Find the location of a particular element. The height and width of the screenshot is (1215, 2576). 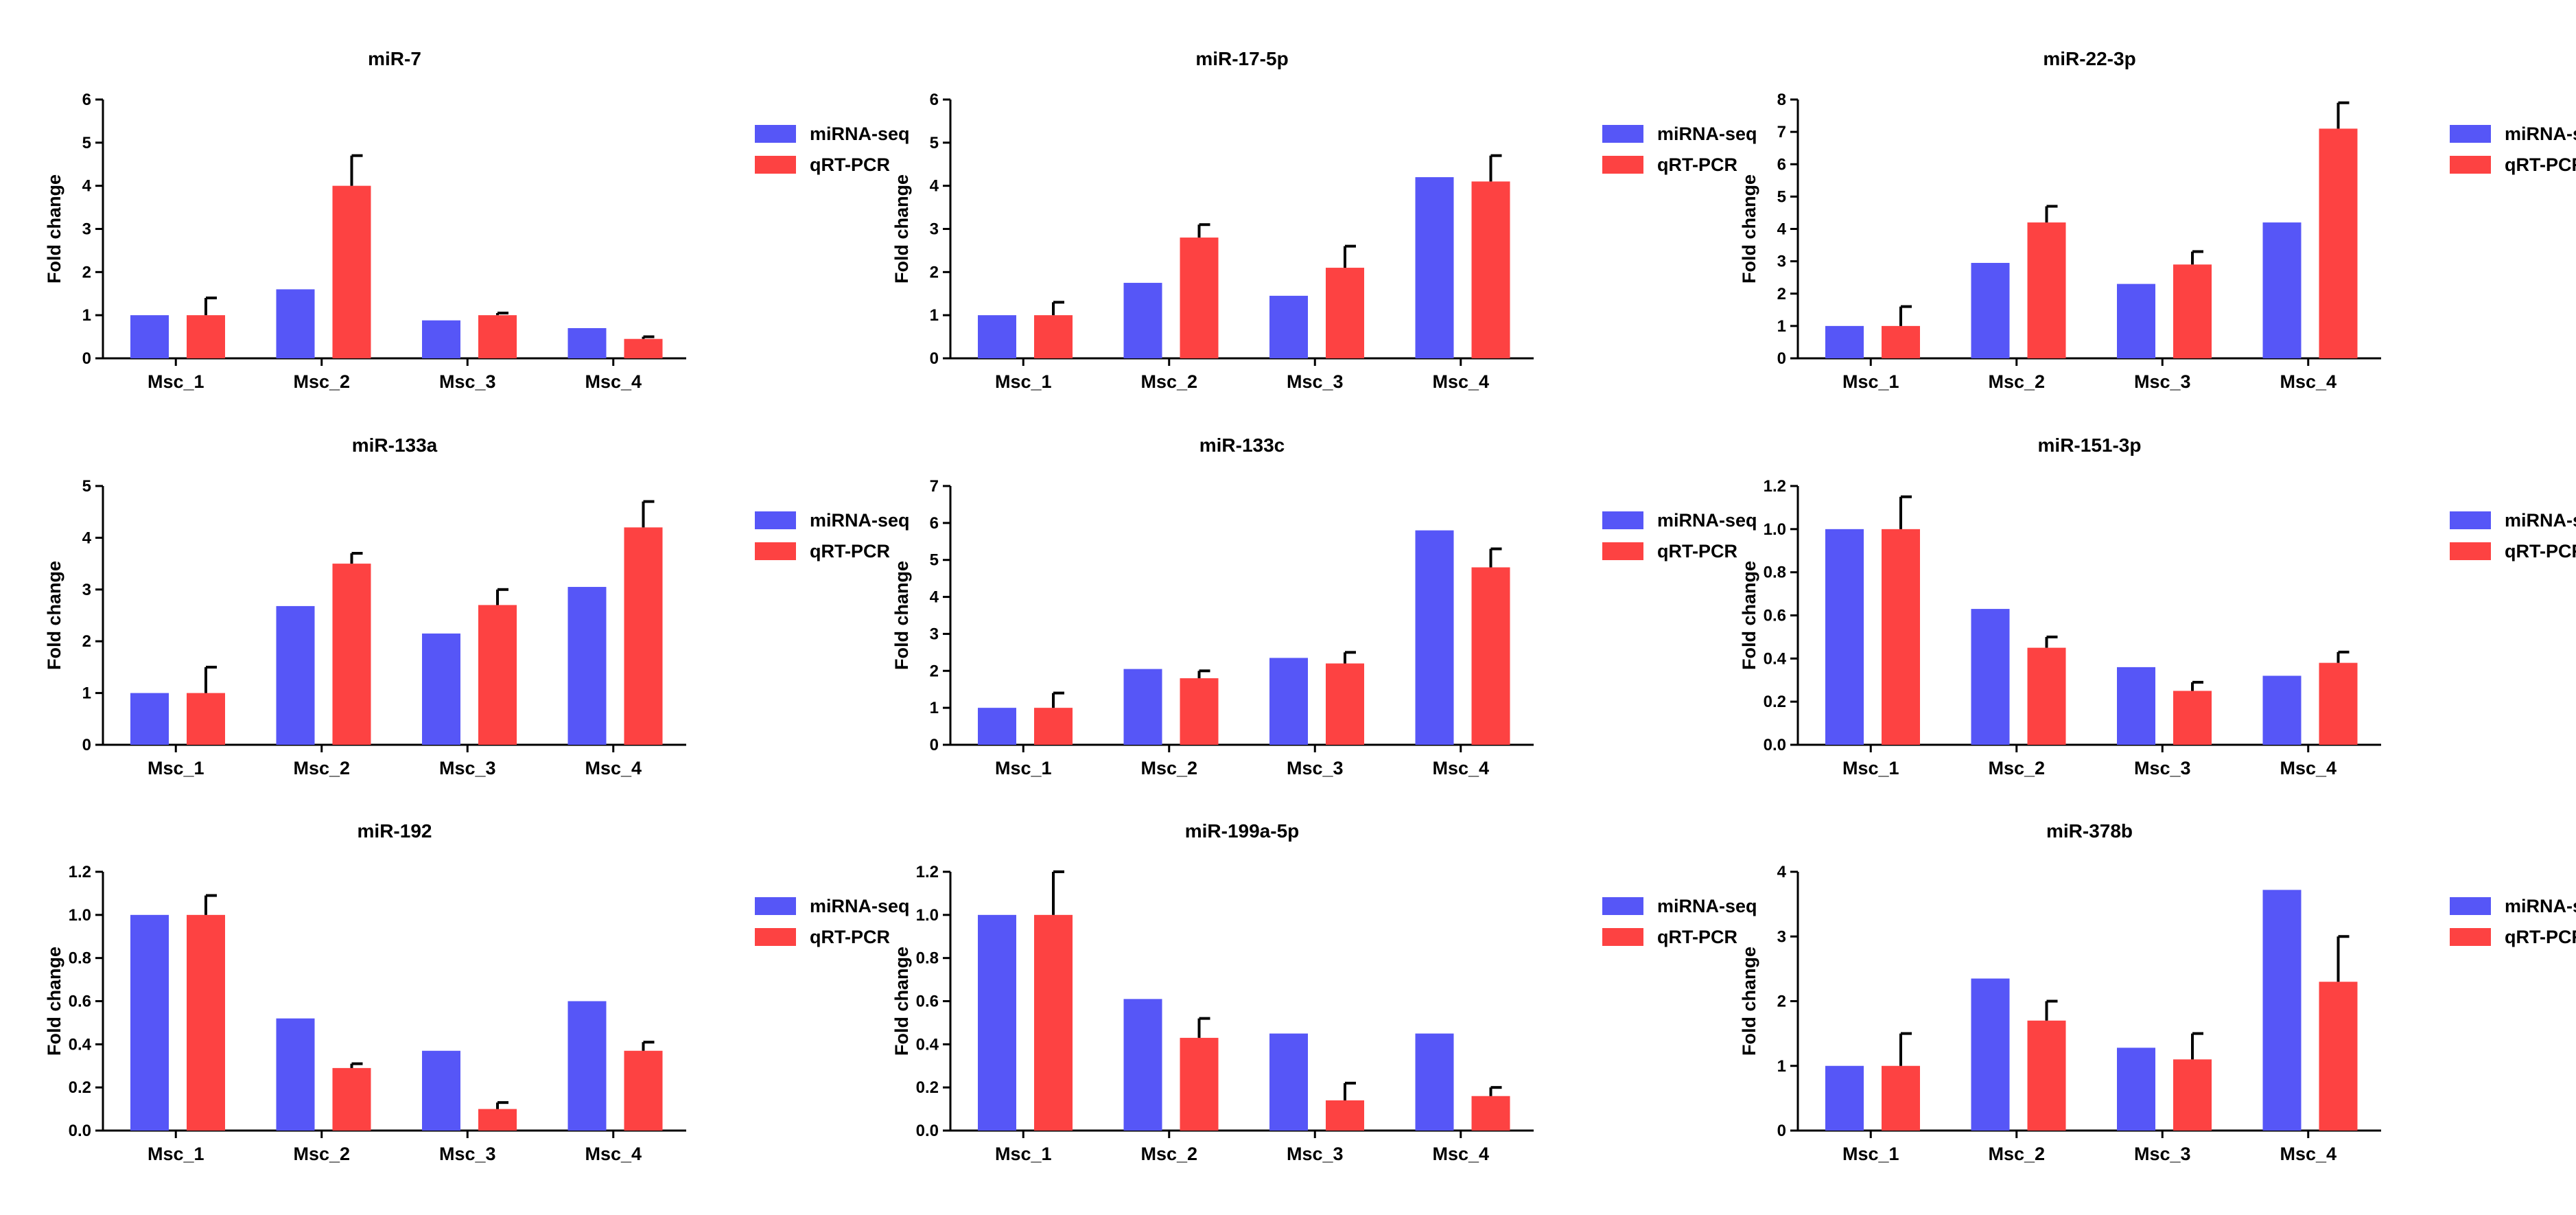

chart-title: miR-199a-5p is located at coordinates (1242, 831).